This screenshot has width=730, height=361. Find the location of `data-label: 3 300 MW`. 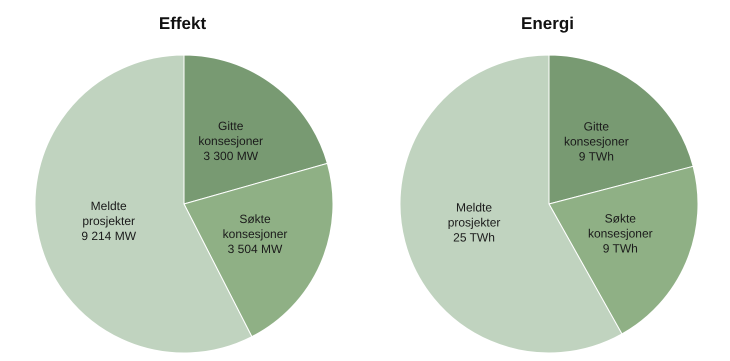

data-label: 3 300 MW is located at coordinates (231, 156).